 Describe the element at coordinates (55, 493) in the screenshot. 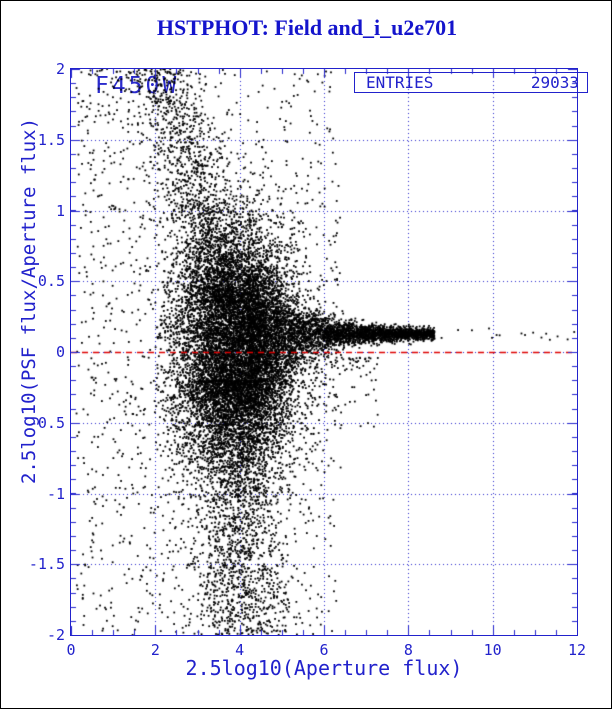

I see `y-tick-label: -1` at that location.